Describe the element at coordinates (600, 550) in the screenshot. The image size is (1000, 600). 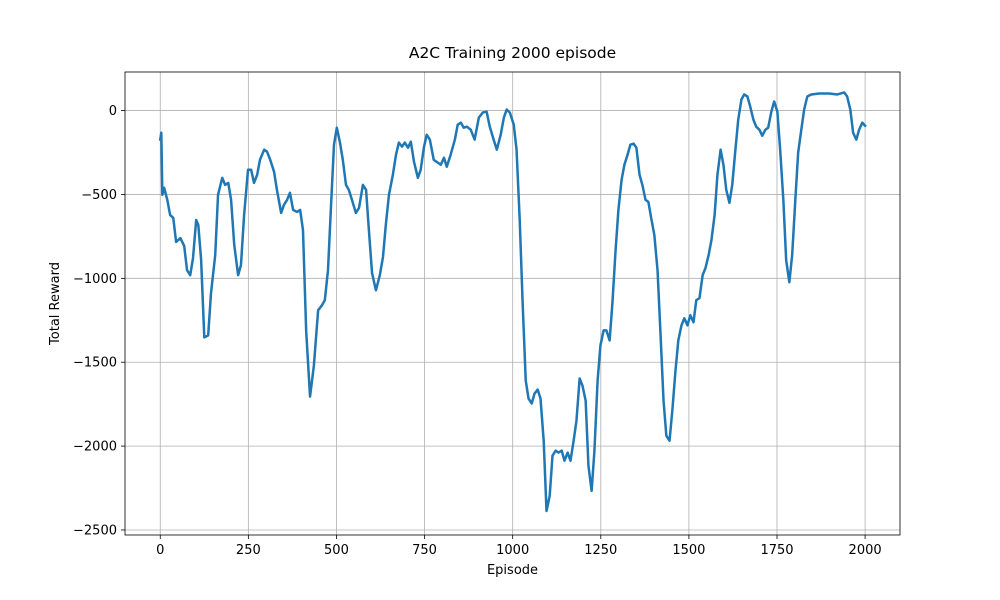
I see `x-tick-label: 1250` at that location.